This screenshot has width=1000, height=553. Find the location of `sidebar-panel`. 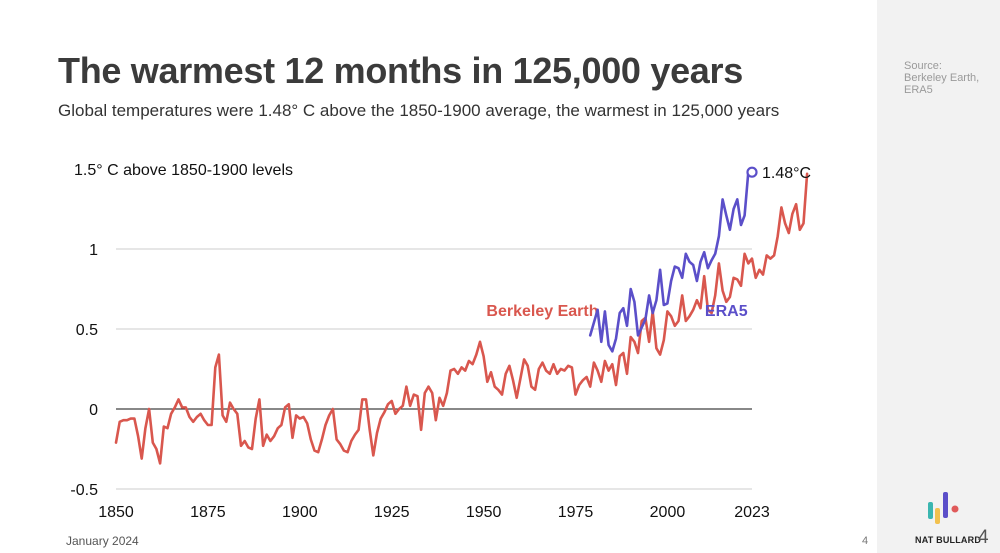

sidebar-panel is located at coordinates (938, 276).